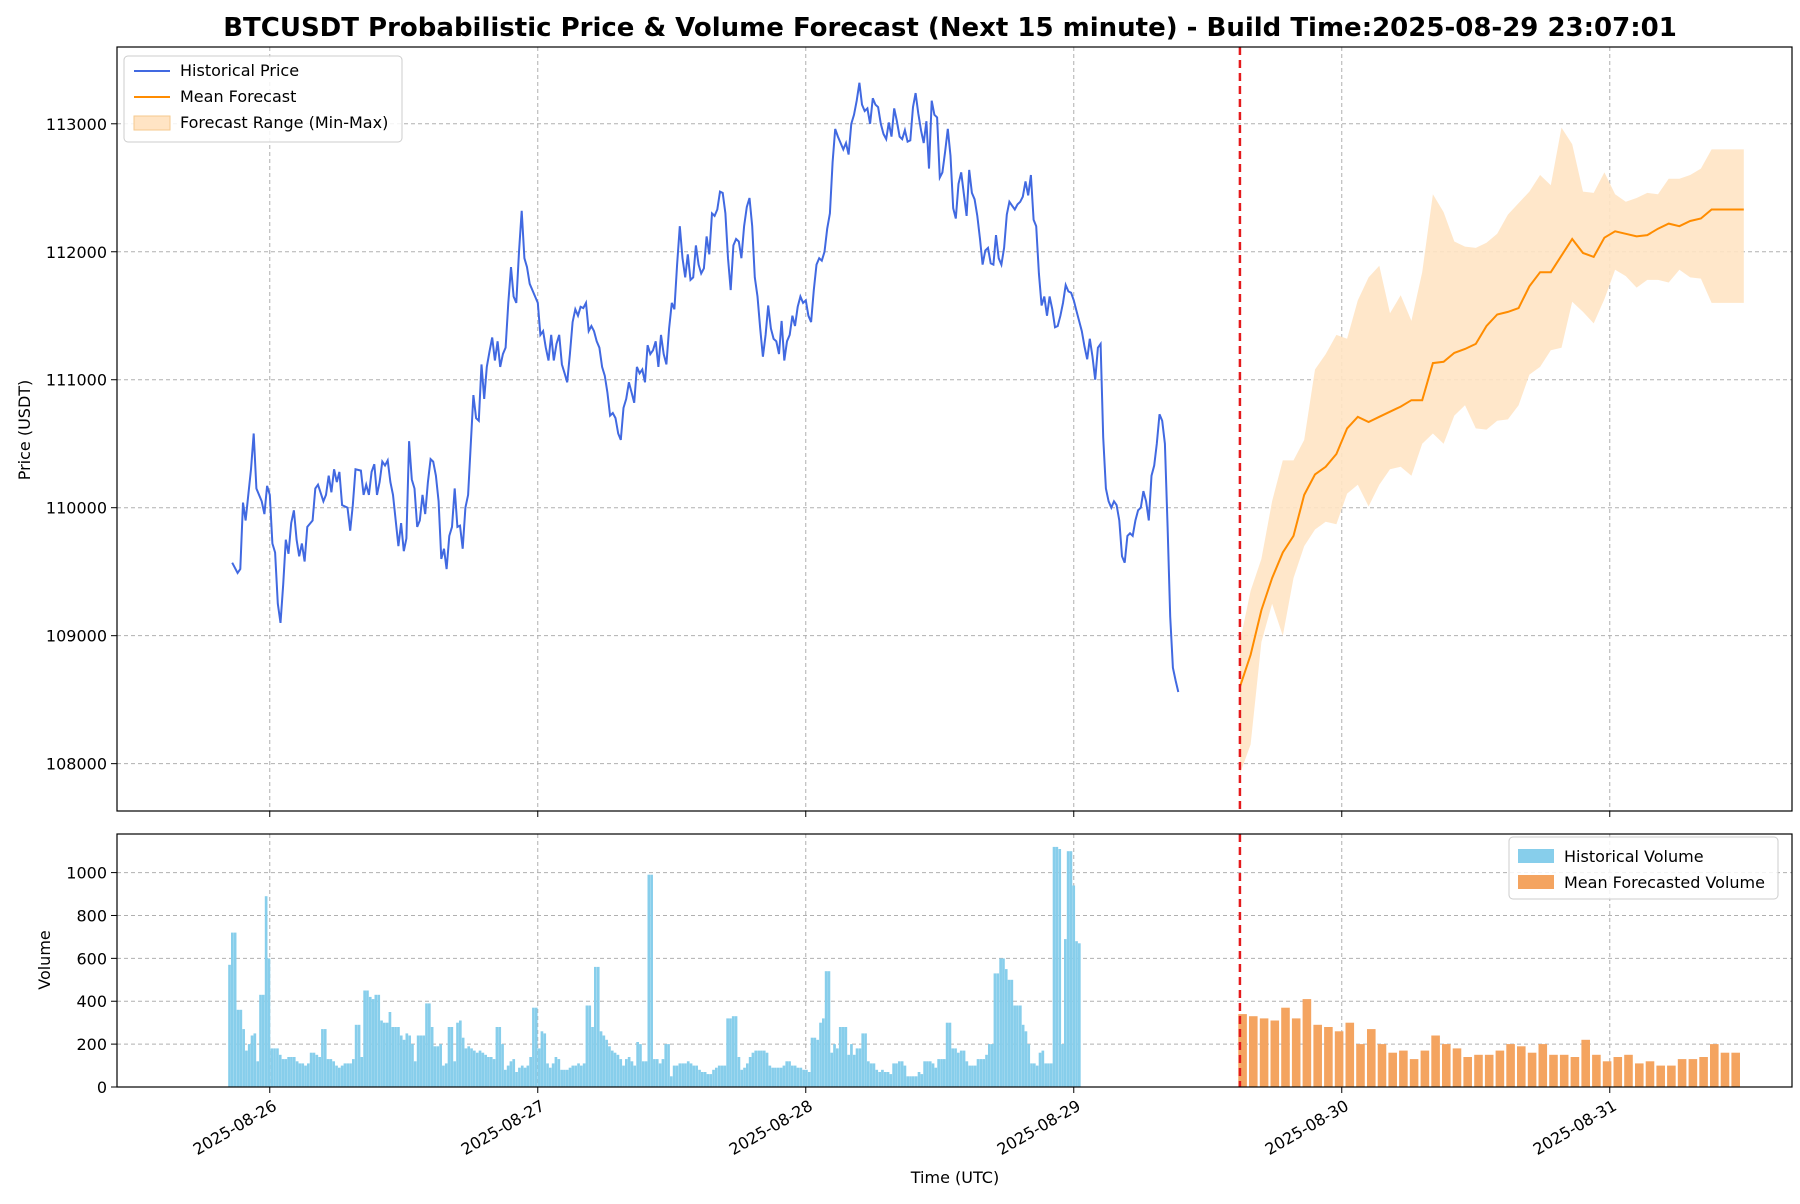  What do you see at coordinates (238, 96) in the screenshot?
I see `legend-mean-forecast: Mean Forecast` at bounding box center [238, 96].